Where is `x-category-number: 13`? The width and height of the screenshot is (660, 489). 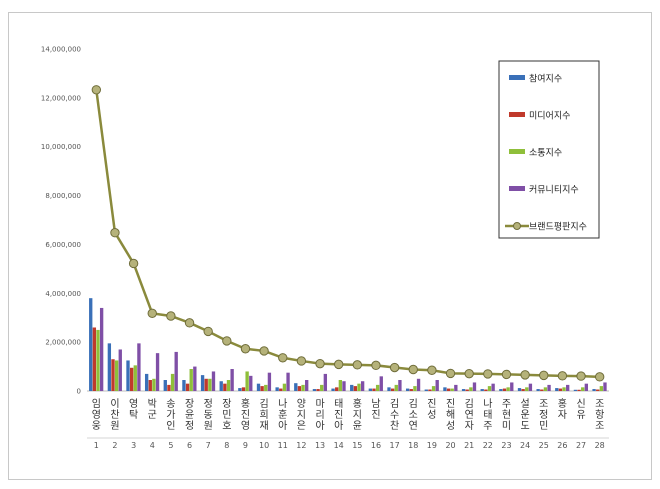
x-category-number: 13 is located at coordinates (320, 445).